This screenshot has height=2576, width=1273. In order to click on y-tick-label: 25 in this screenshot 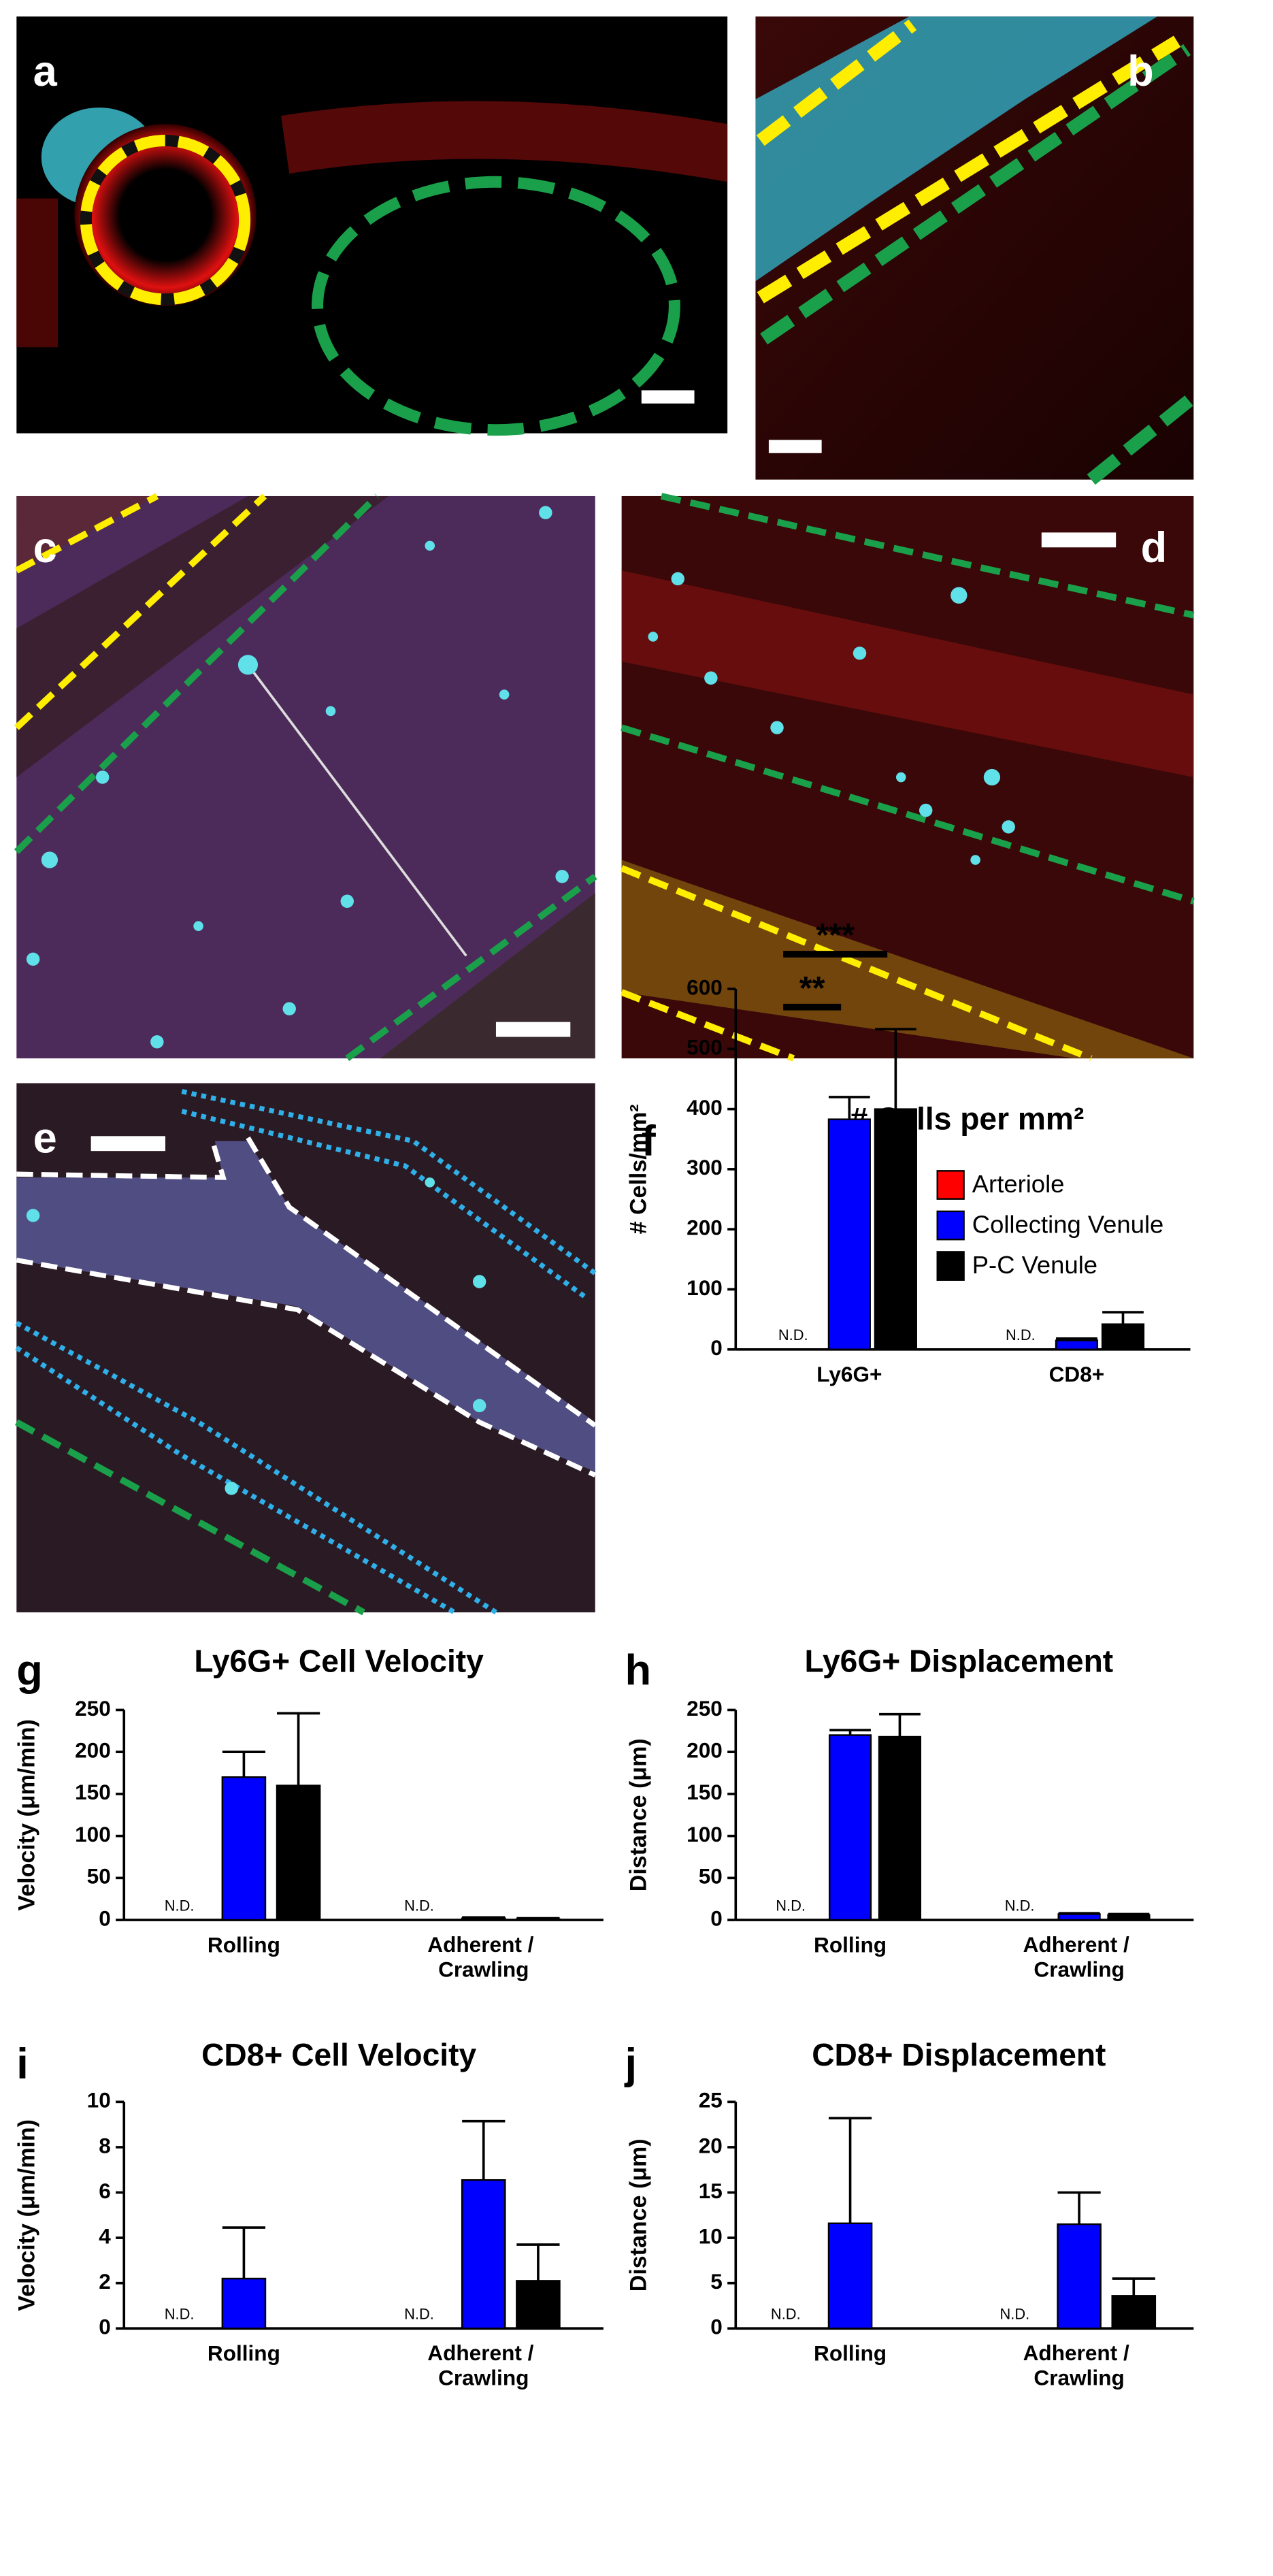, I will do `click(711, 2100)`.